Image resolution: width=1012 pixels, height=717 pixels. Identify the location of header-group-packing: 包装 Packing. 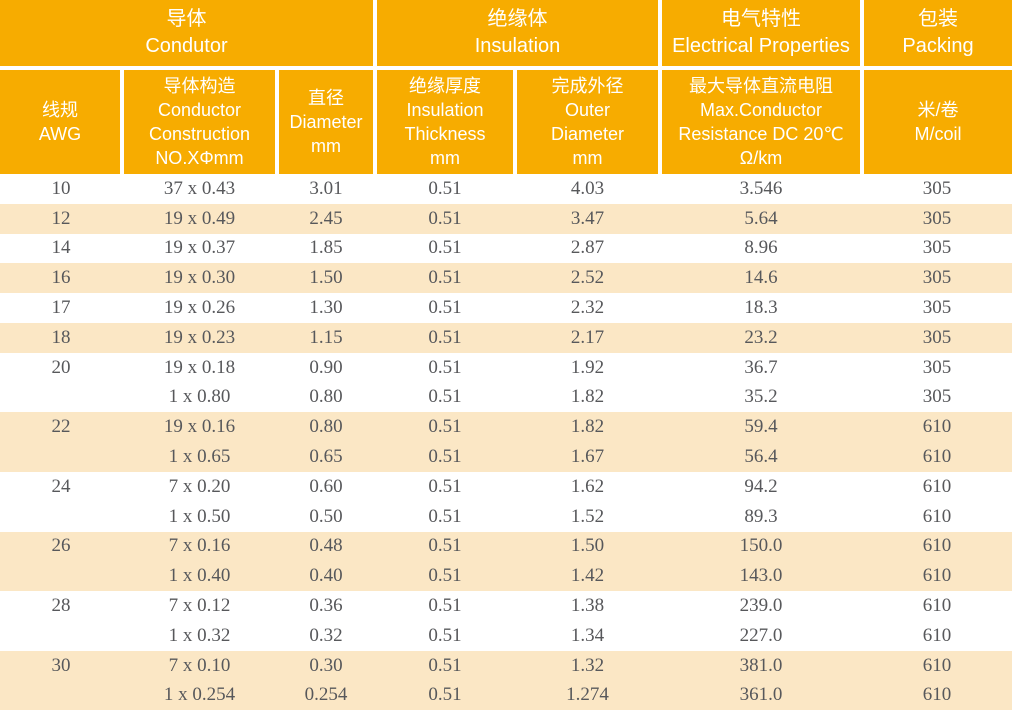
(936, 35).